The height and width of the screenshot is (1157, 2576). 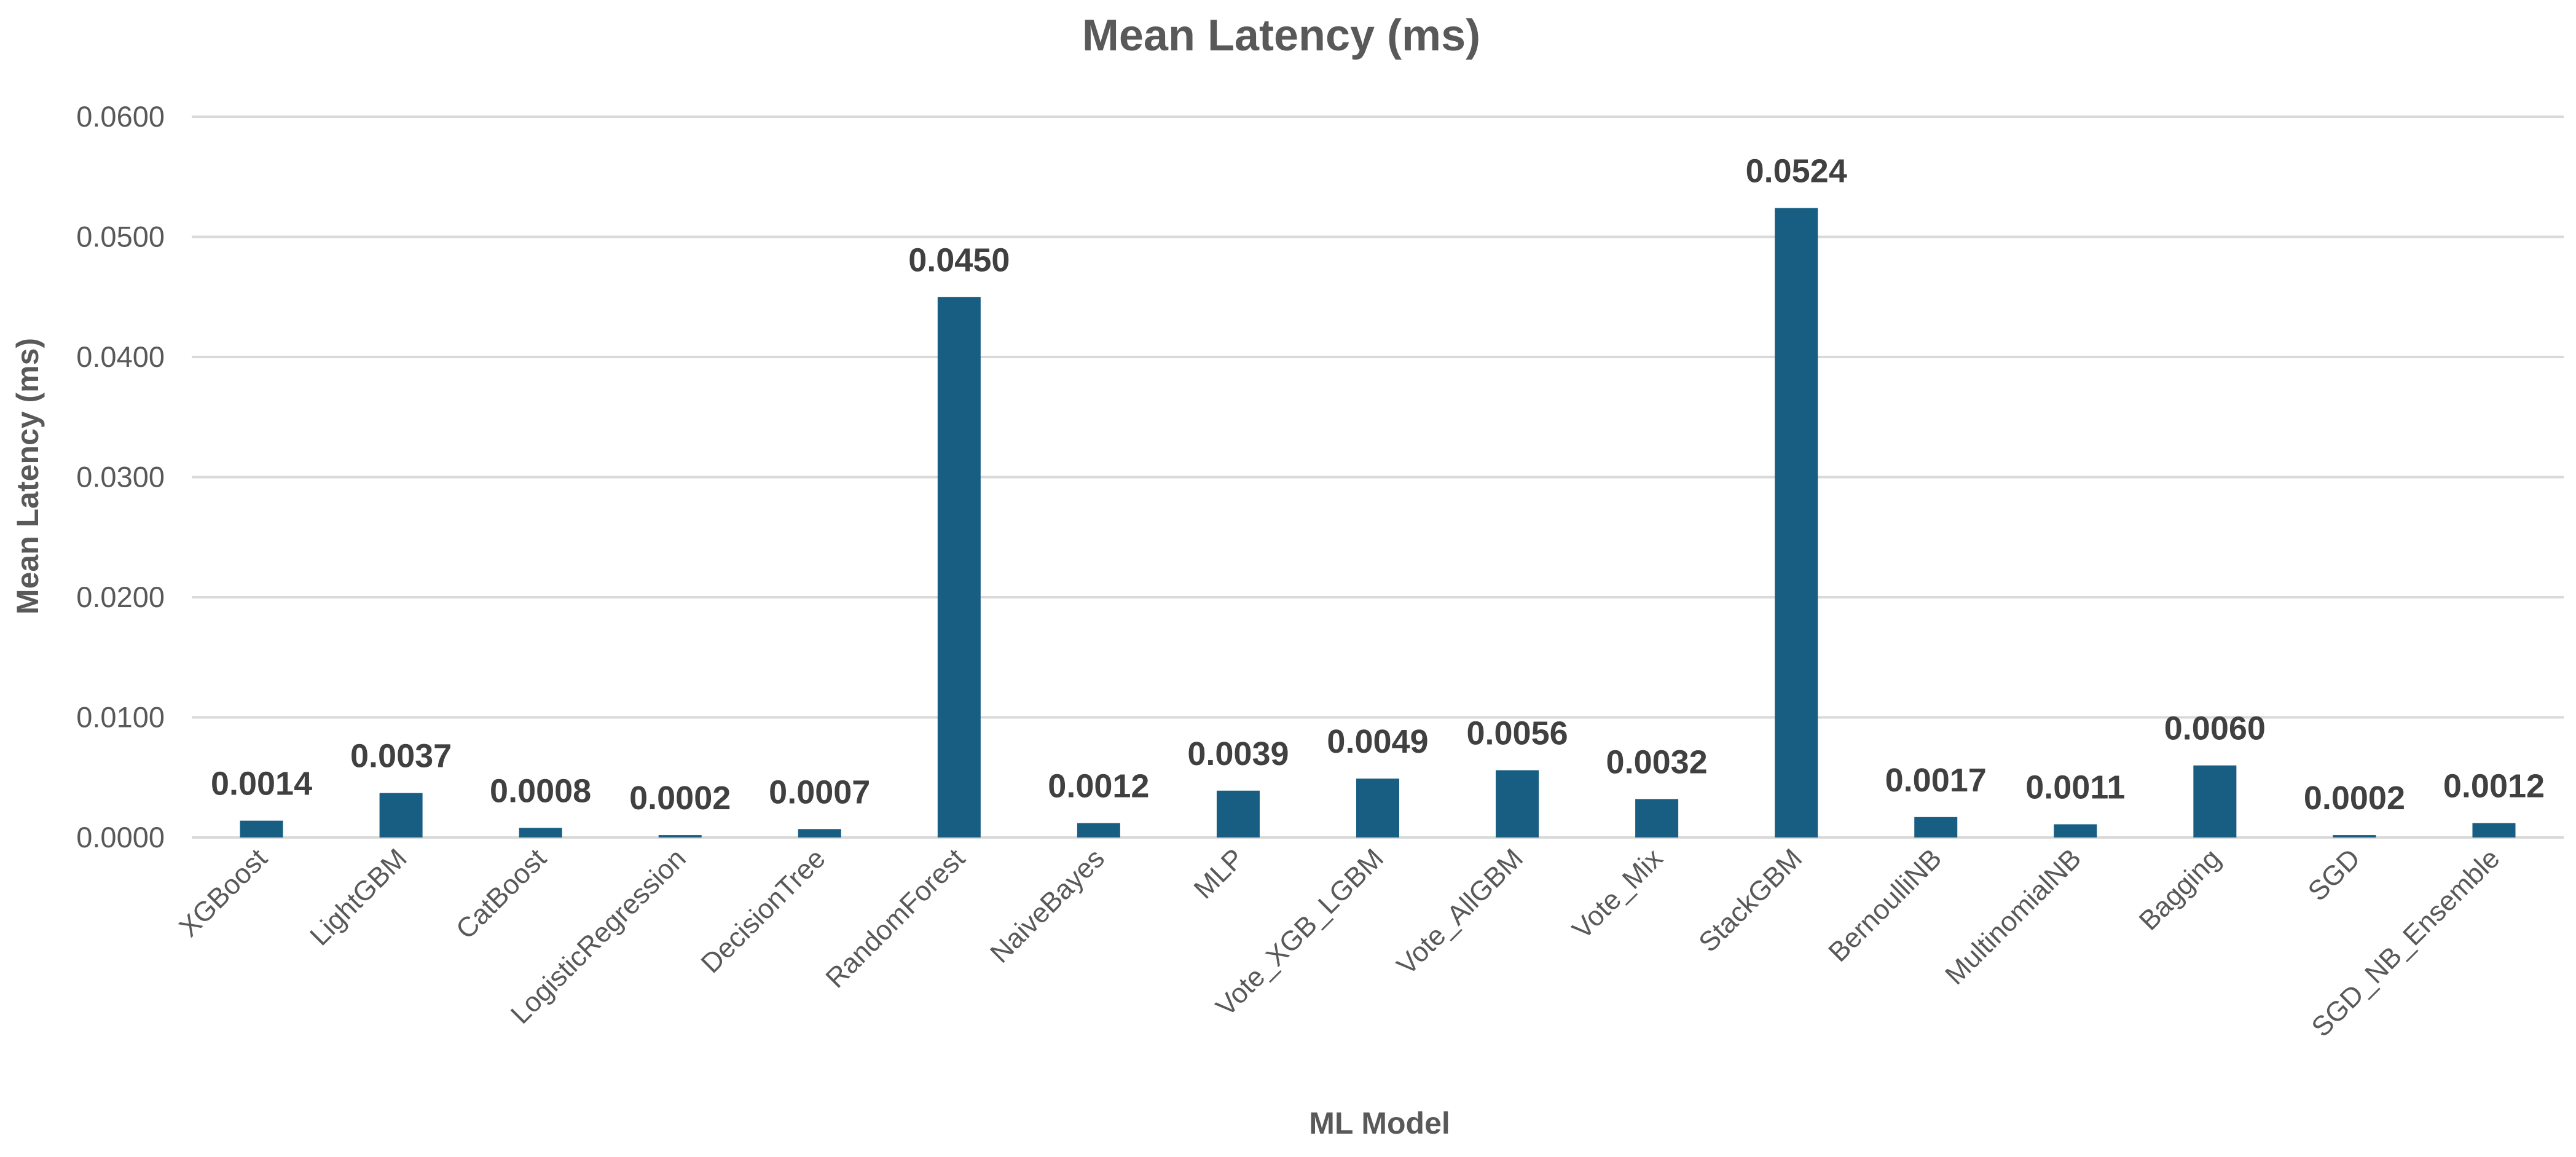 I want to click on data-label: 0.0450, so click(x=959, y=259).